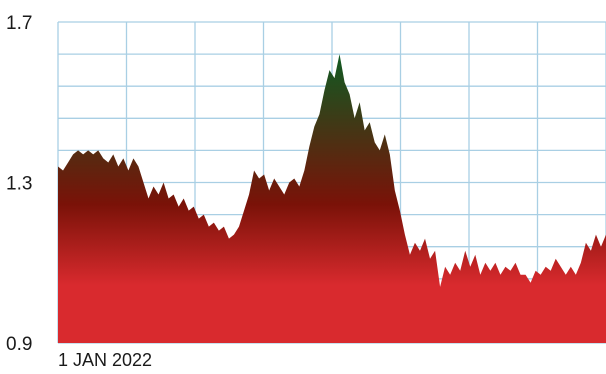  What do you see at coordinates (105, 360) in the screenshot?
I see `x-axis-start-label: 1 JAN 2022` at bounding box center [105, 360].